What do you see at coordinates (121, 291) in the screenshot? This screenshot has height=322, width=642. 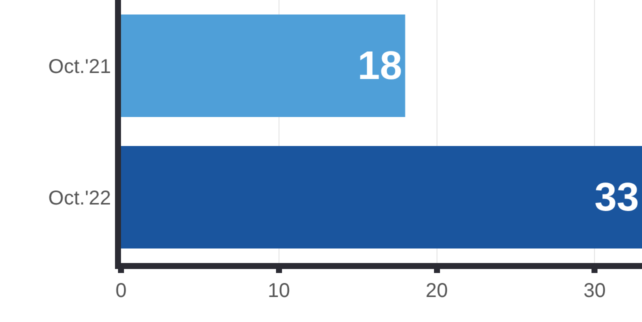 I see `x-tick-label: 0` at bounding box center [121, 291].